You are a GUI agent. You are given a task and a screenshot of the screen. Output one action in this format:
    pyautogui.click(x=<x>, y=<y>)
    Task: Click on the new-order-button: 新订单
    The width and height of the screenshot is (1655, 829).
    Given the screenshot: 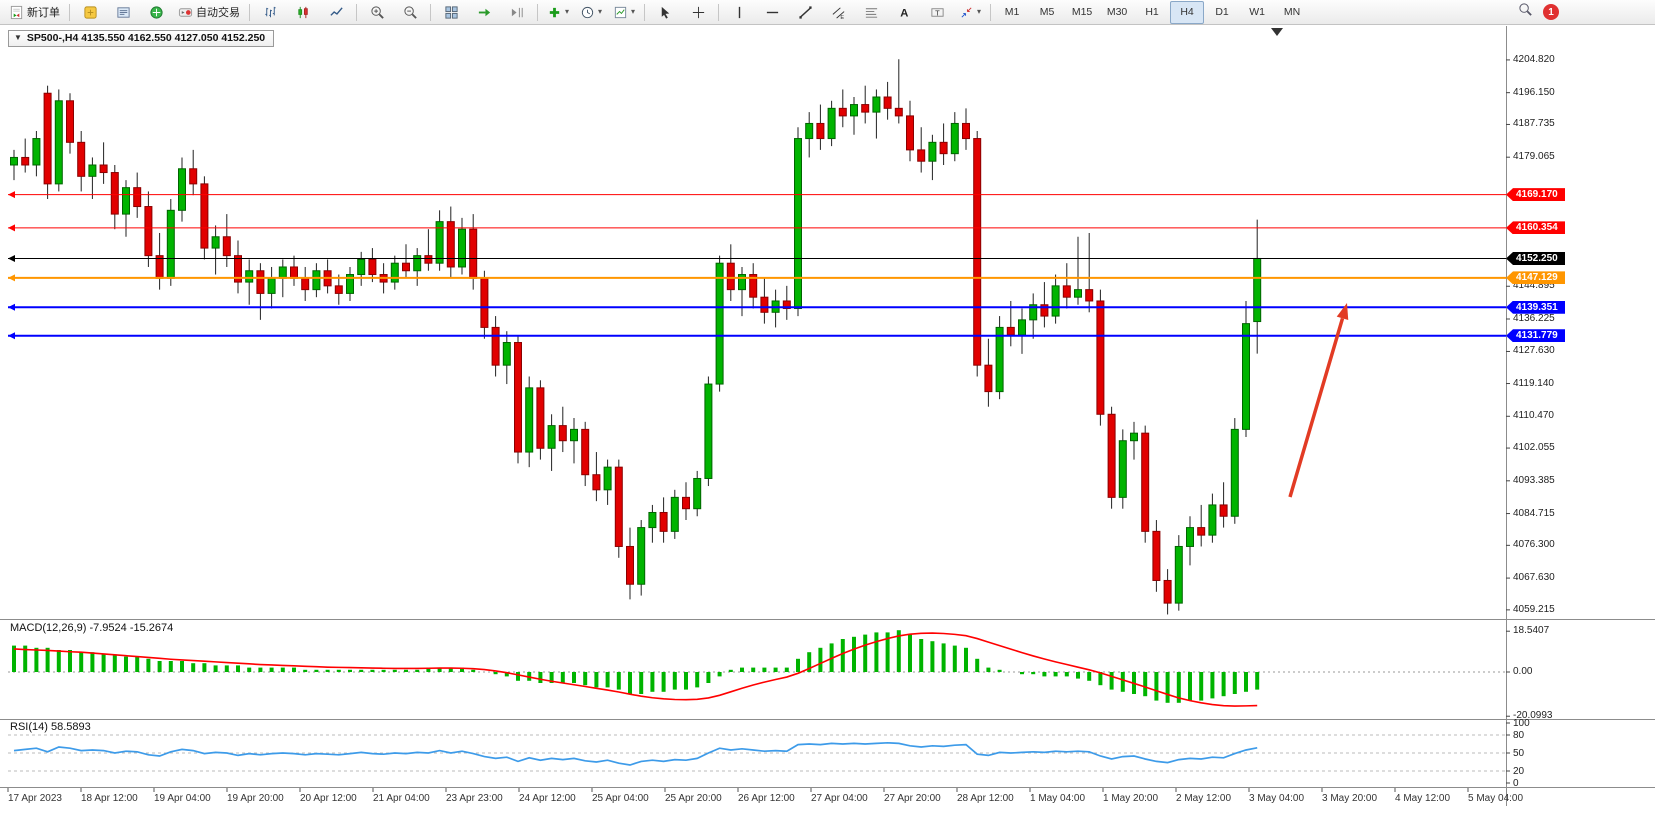 What is the action you would take?
    pyautogui.click(x=34, y=12)
    